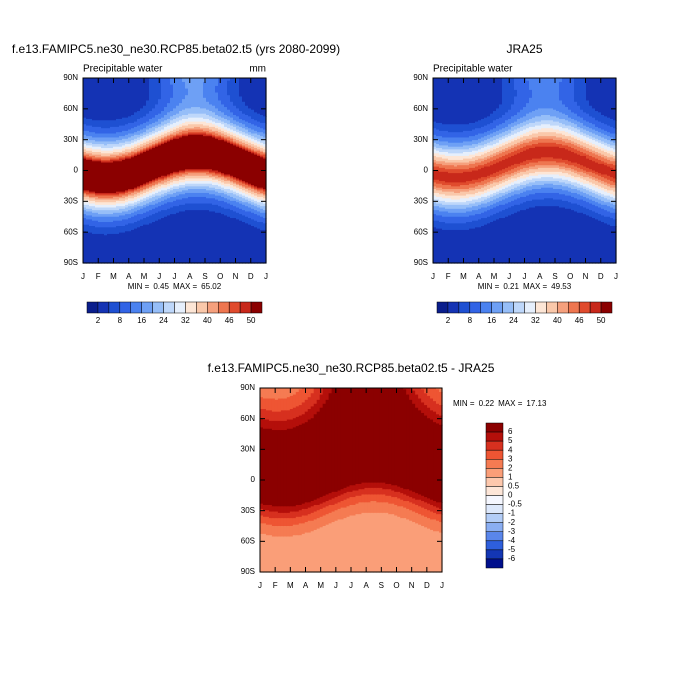 Image resolution: width=700 pixels, height=700 pixels. Describe the element at coordinates (251, 276) in the screenshot. I see `x-tick-label: D` at that location.